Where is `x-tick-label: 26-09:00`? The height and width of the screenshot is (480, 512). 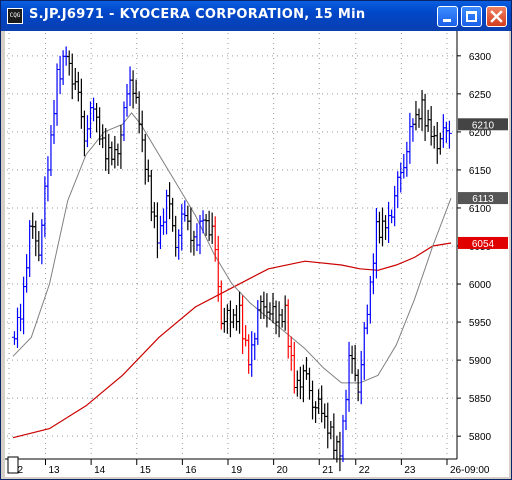
x-tick-label: 26-09:00 is located at coordinates (470, 470).